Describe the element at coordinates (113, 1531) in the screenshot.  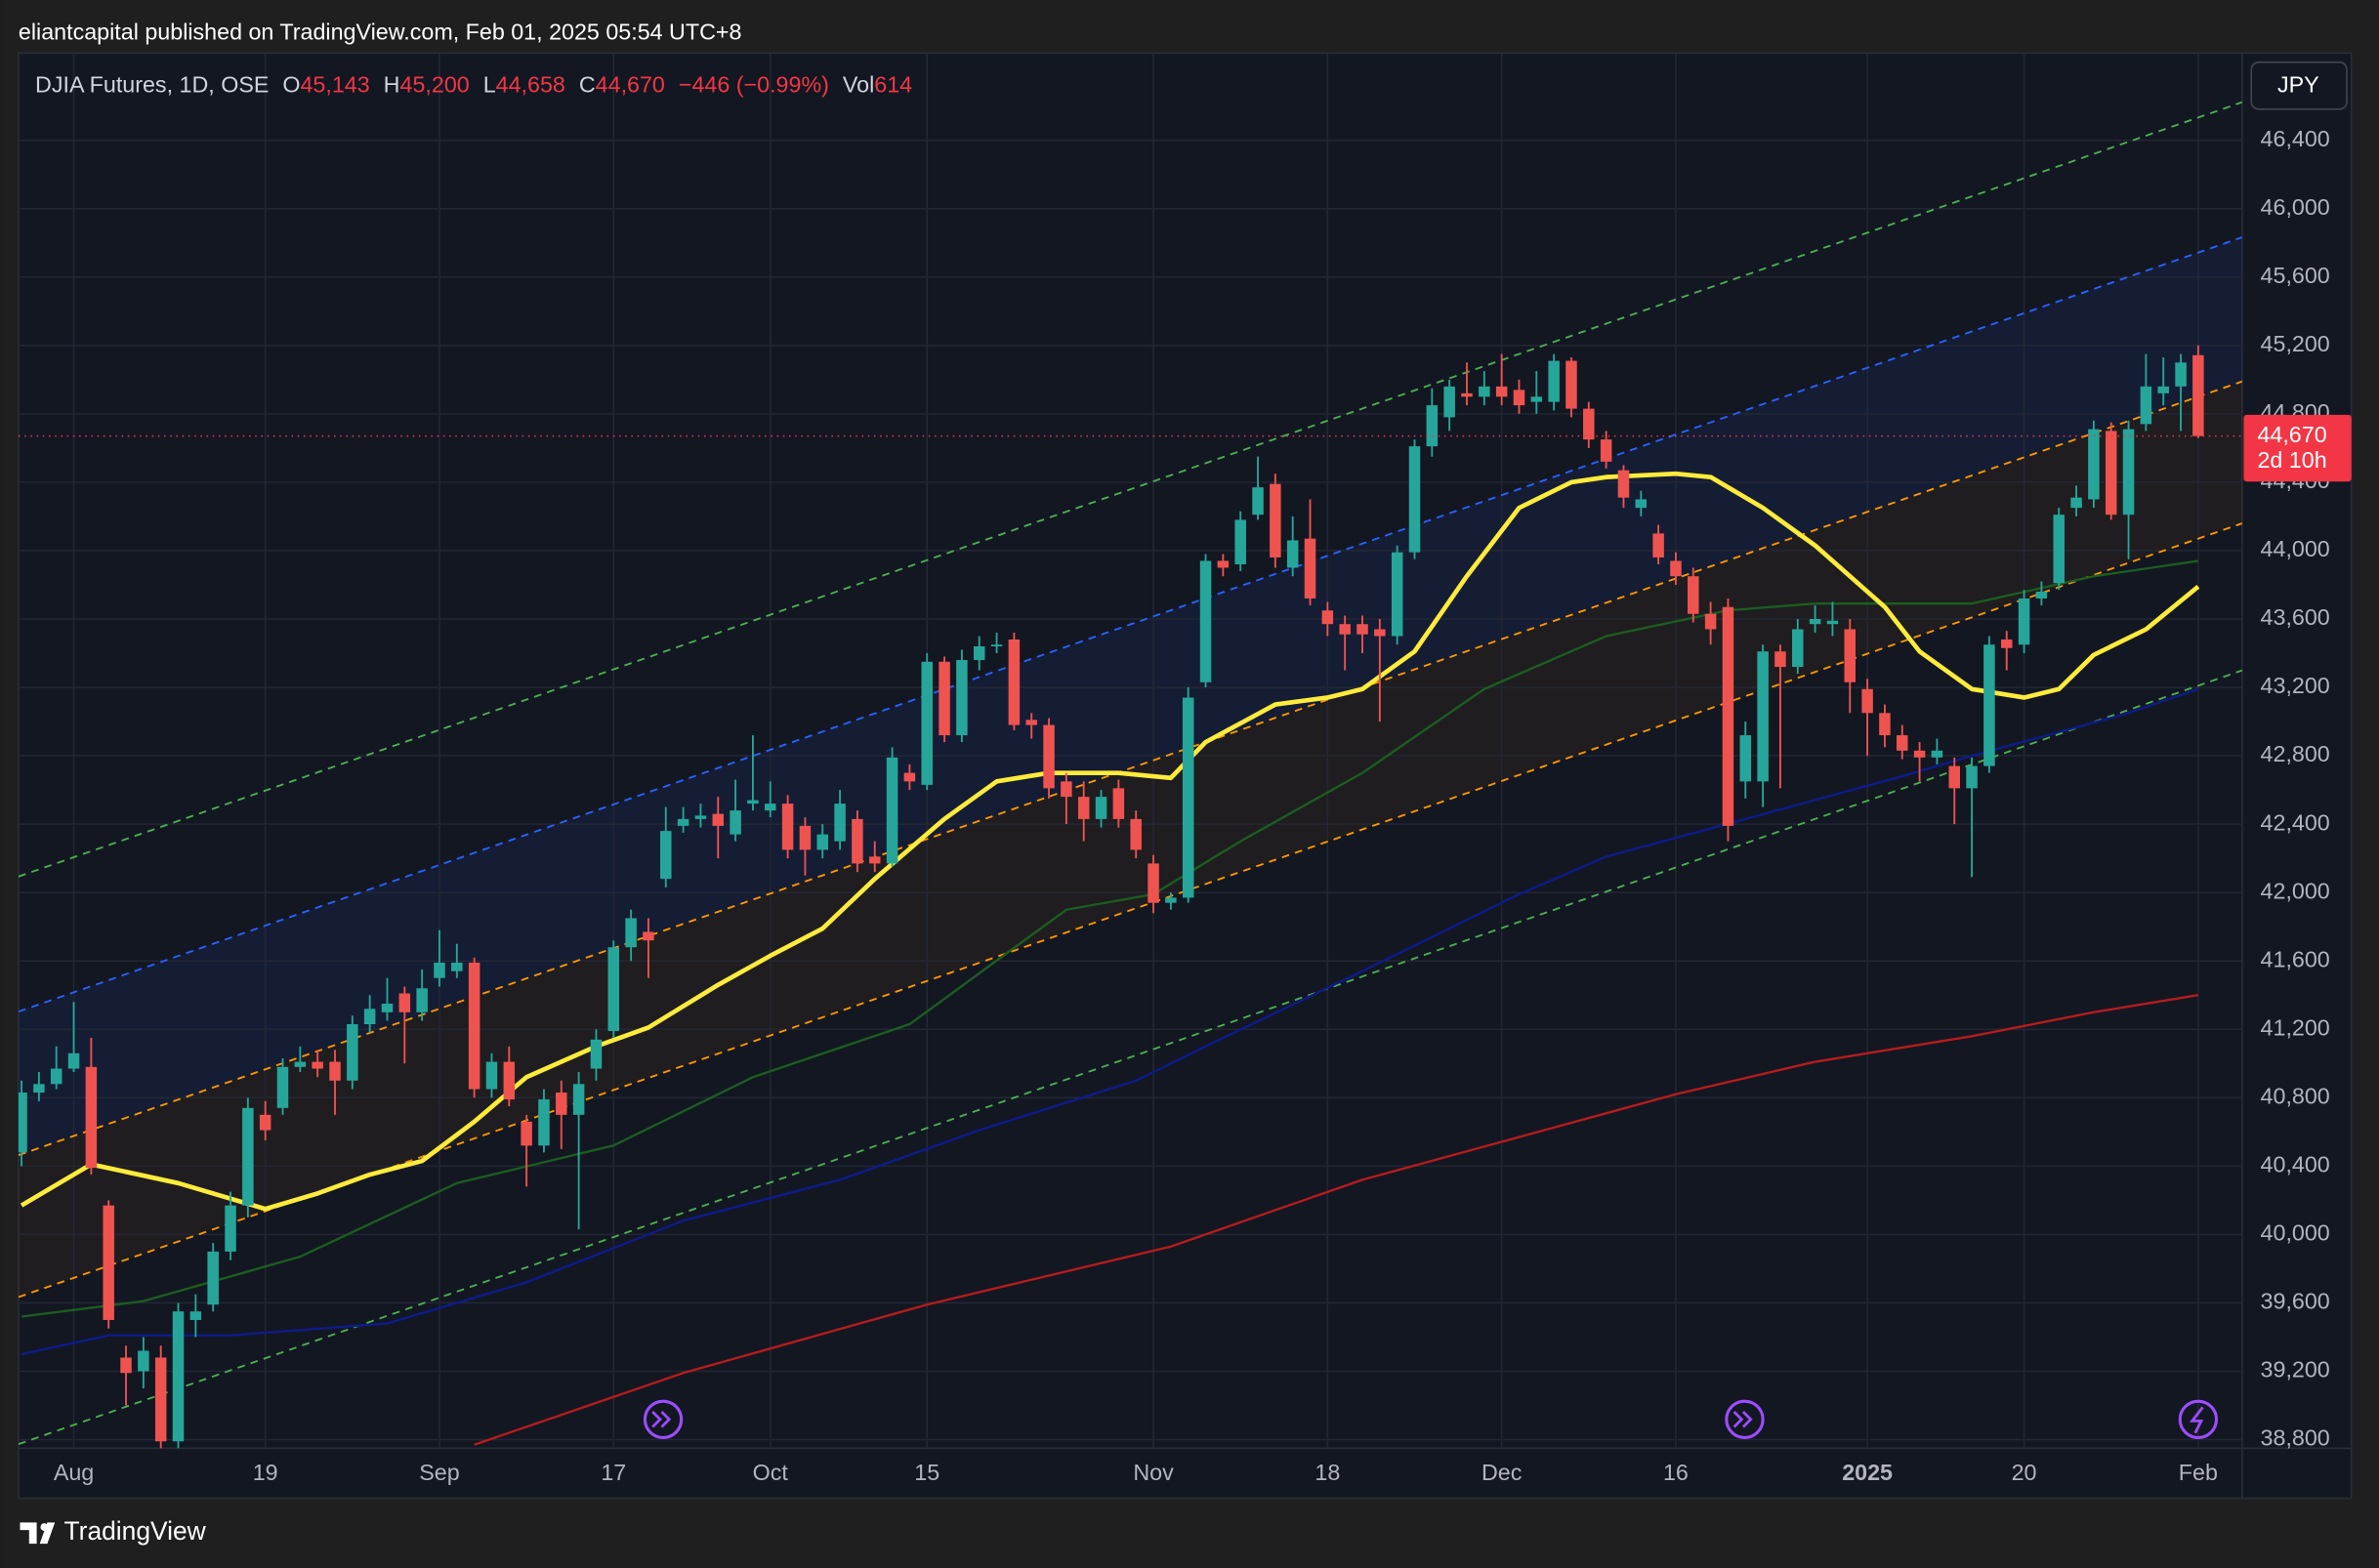
I see `brand: TradingView` at that location.